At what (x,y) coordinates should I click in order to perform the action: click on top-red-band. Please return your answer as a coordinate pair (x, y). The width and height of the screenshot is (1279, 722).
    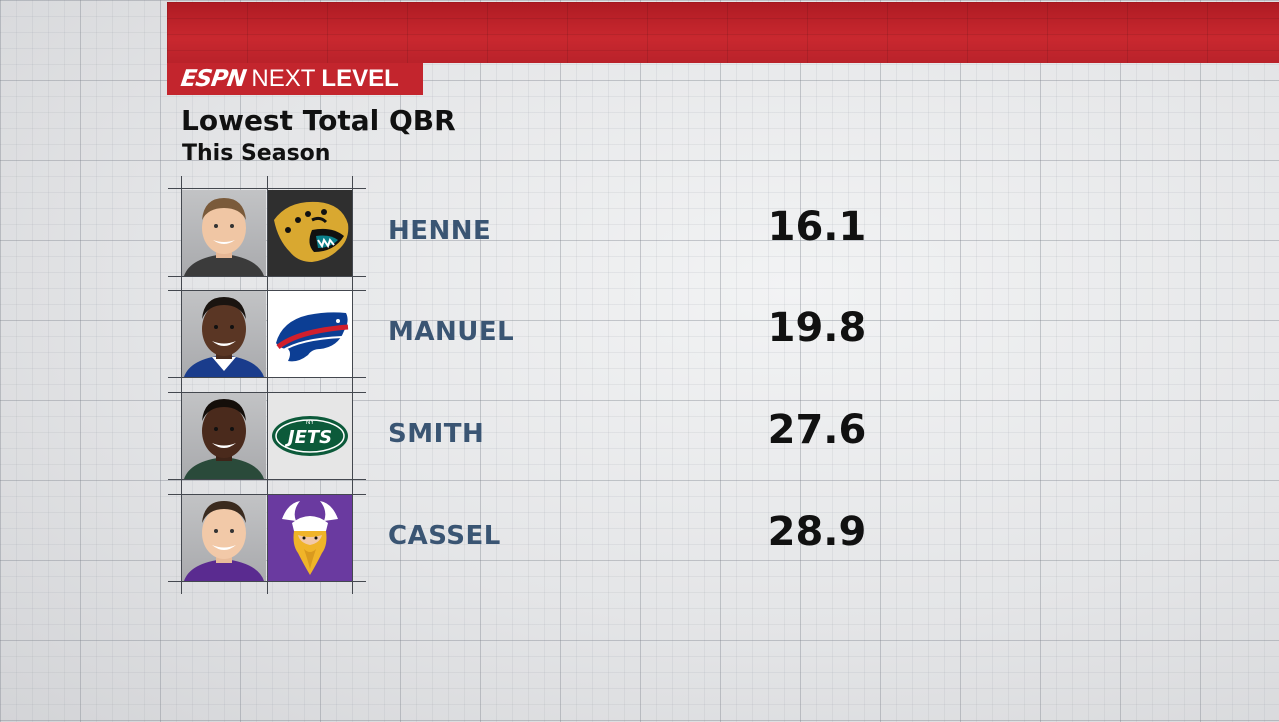
    Looking at the image, I should click on (723, 32).